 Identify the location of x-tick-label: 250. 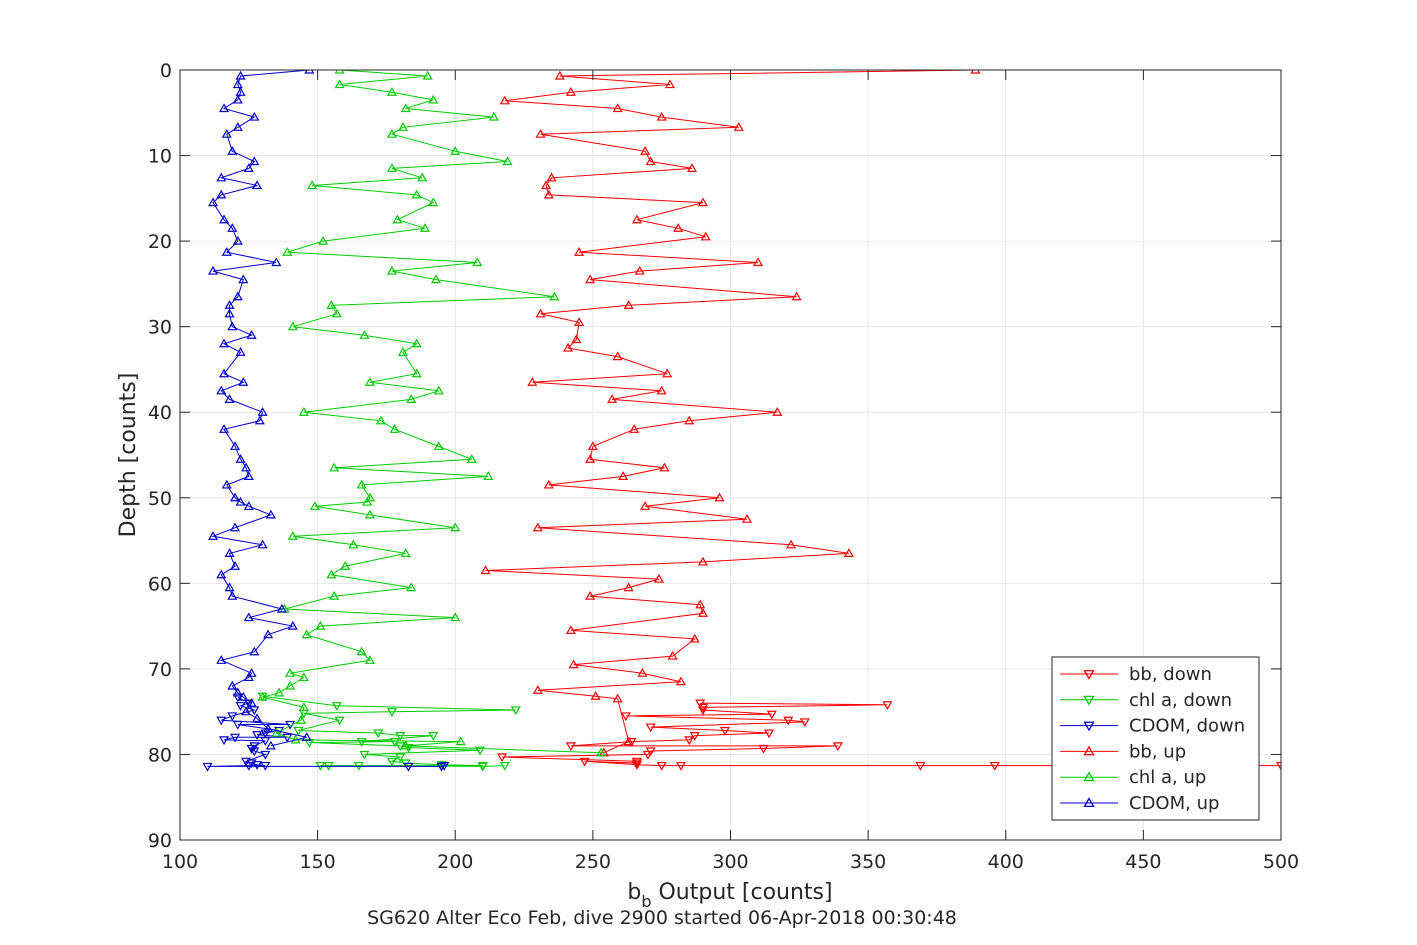
(593, 862).